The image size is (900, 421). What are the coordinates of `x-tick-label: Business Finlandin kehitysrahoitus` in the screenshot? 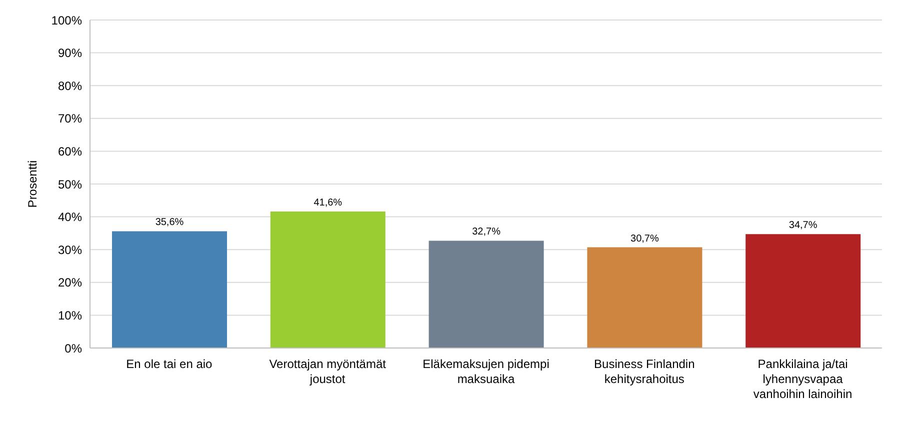 It's located at (644, 371).